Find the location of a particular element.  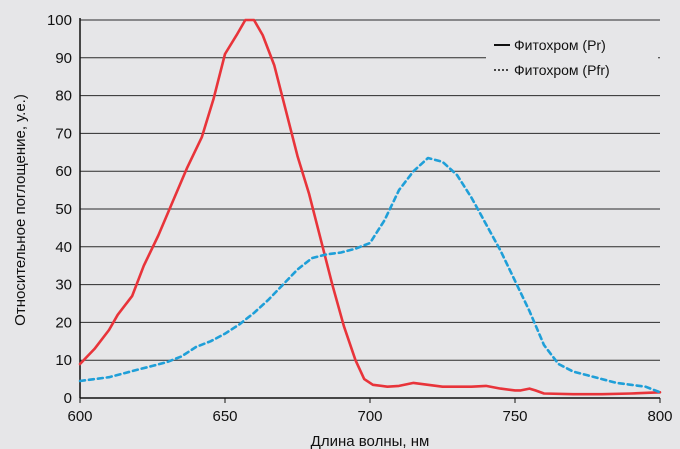

legend-pfr-label: Фитохром (Pfr) is located at coordinates (562, 70).